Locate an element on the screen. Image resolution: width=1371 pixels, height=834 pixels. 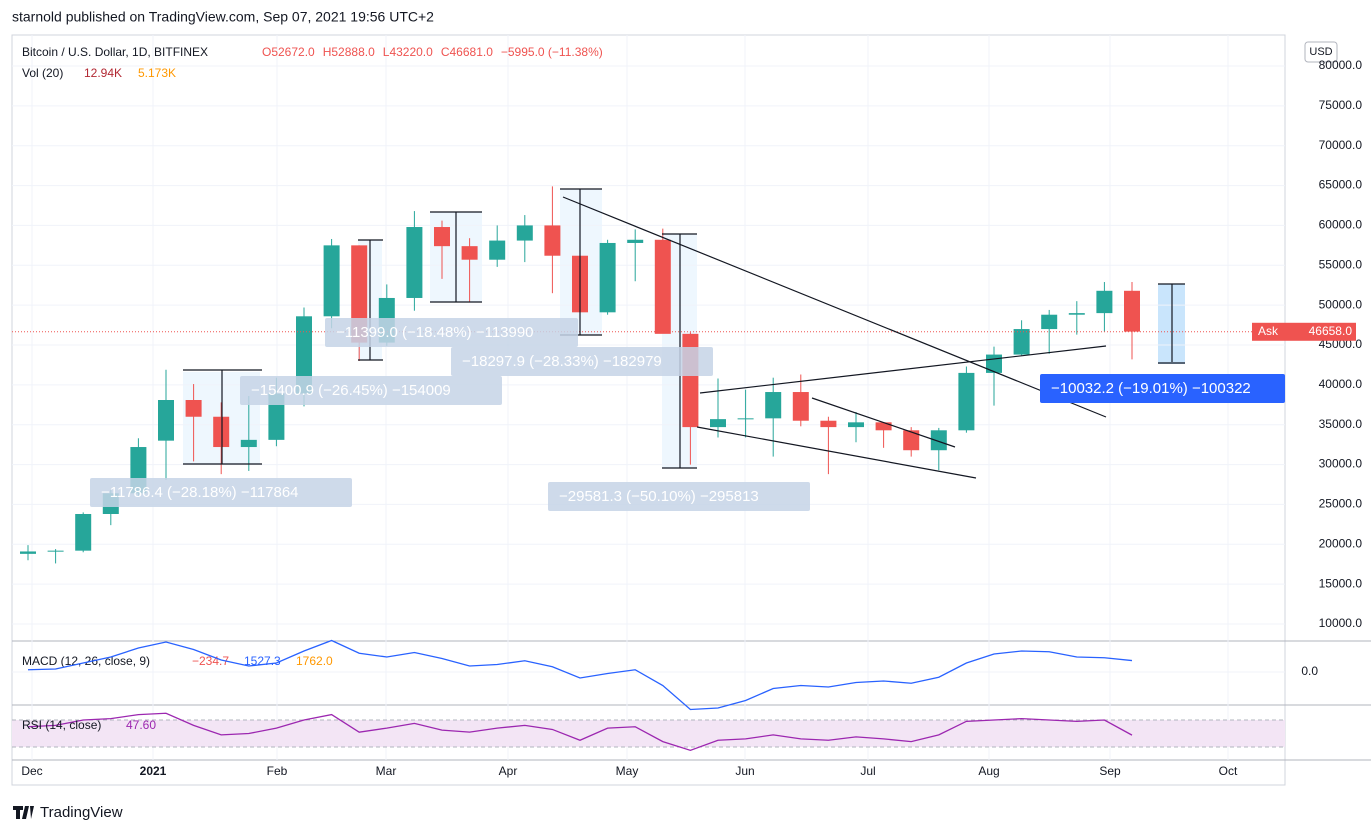
volume-ma: 5.173K is located at coordinates (157, 73).